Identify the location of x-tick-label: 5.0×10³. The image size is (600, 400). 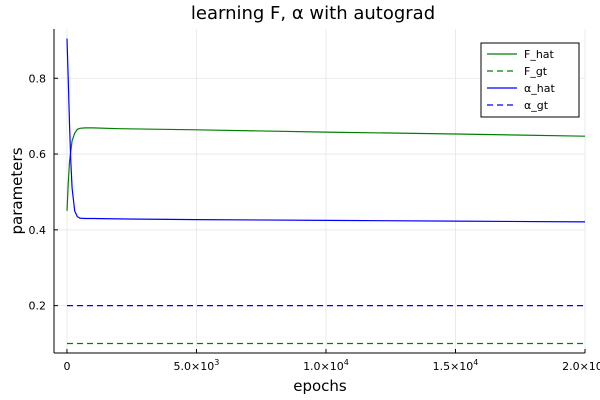
(197, 365).